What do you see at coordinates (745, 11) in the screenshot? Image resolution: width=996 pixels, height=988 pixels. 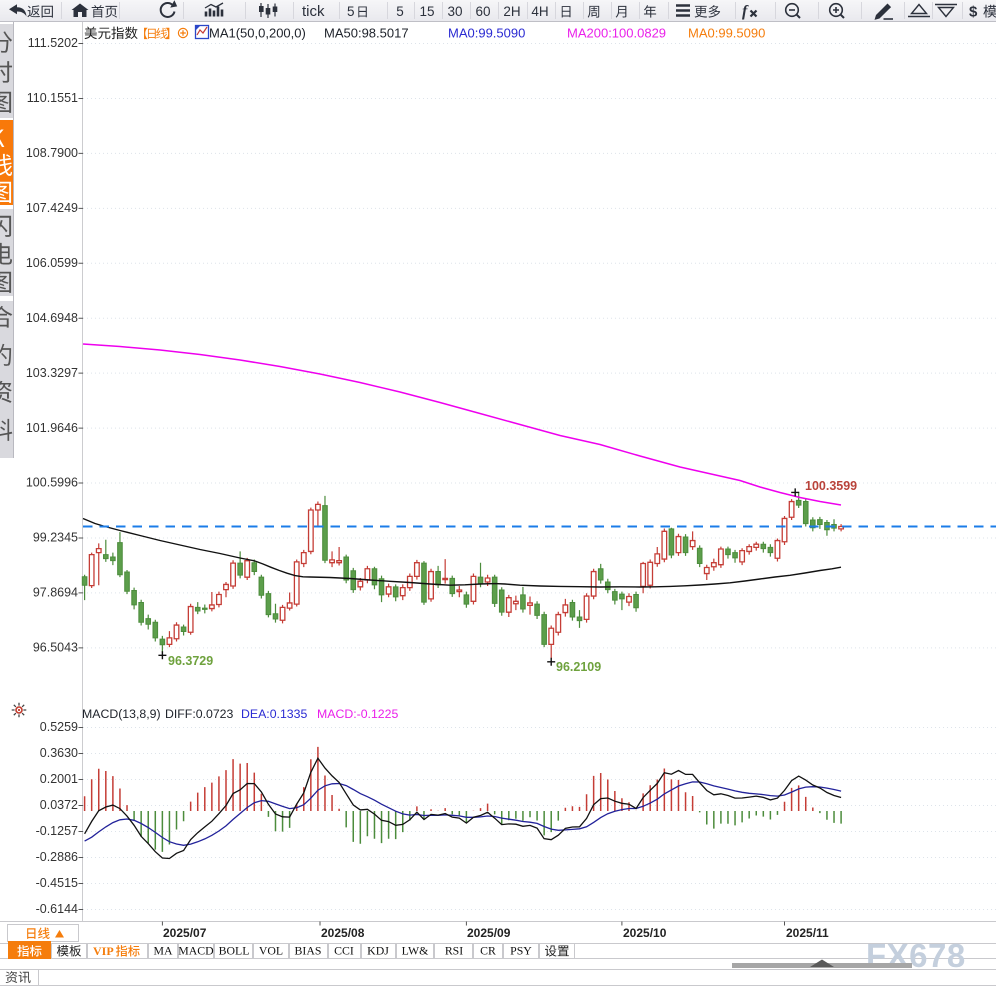 I see `svg-text: f` at bounding box center [745, 11].